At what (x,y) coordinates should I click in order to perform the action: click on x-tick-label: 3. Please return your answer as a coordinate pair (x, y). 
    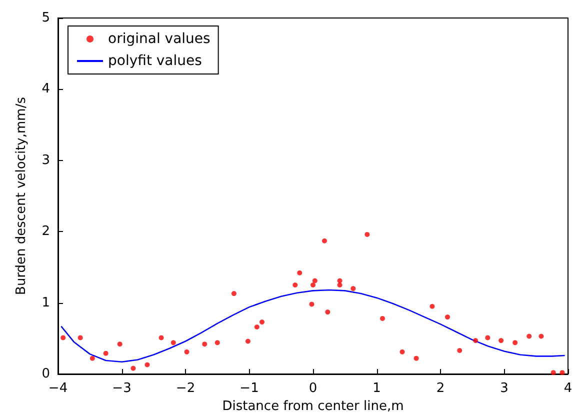
    Looking at the image, I should click on (504, 388).